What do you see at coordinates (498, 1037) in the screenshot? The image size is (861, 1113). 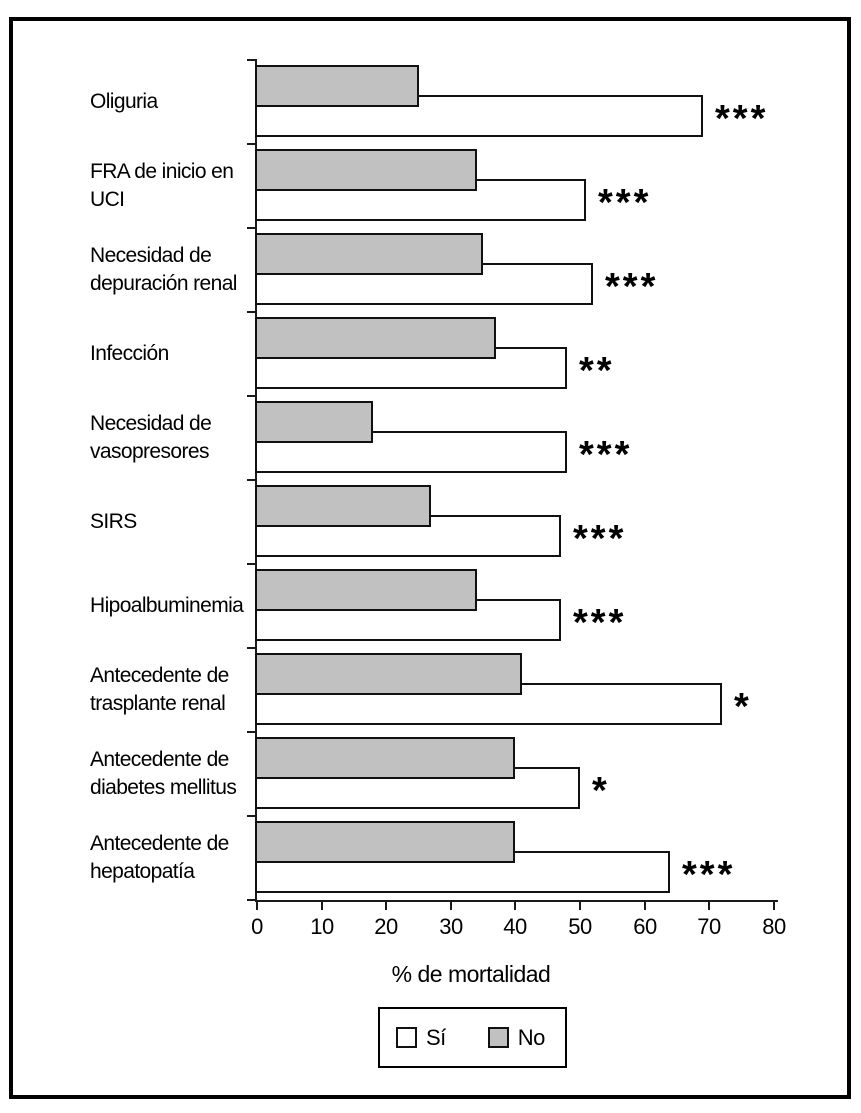 I see `legend-swatch-no` at bounding box center [498, 1037].